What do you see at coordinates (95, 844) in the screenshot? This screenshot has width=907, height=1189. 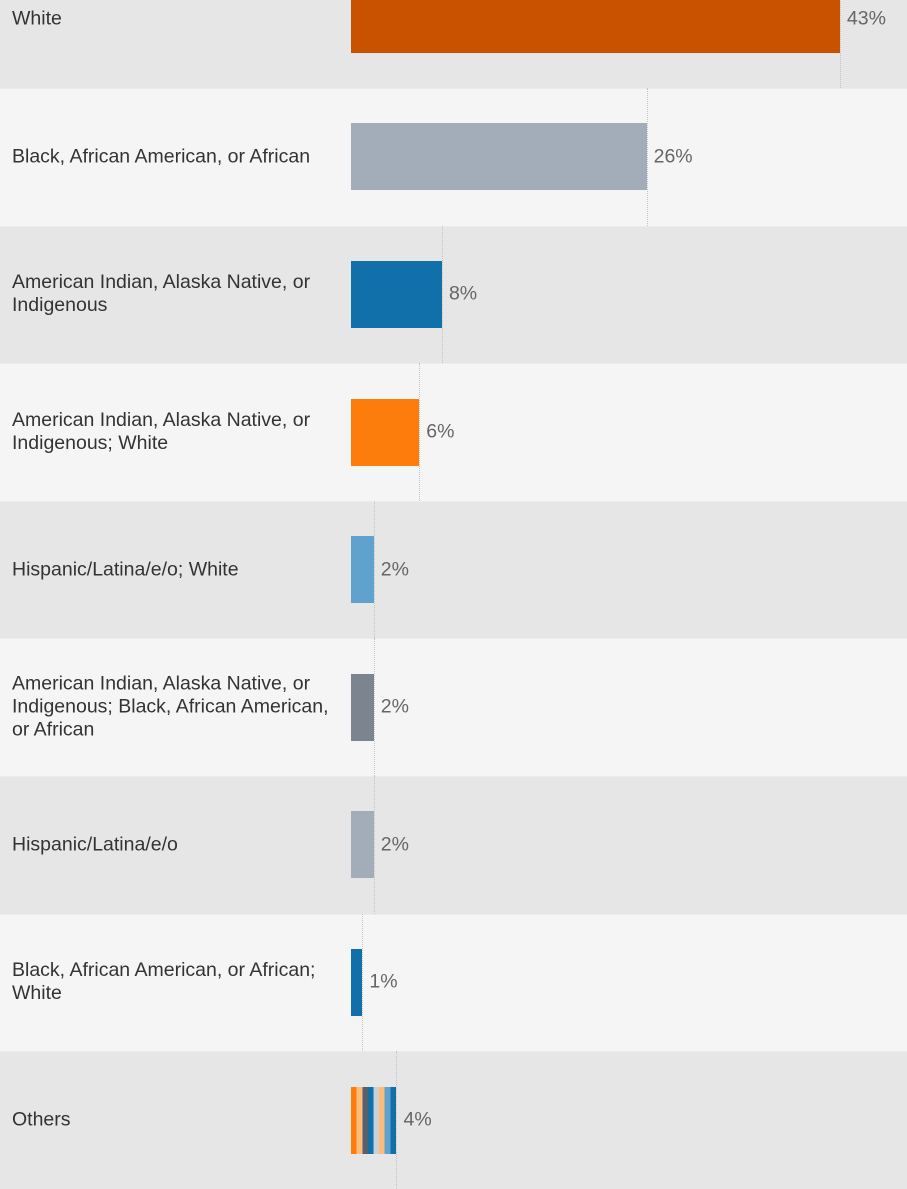 I see `category-label: Hispanic/Latina/e/o` at bounding box center [95, 844].